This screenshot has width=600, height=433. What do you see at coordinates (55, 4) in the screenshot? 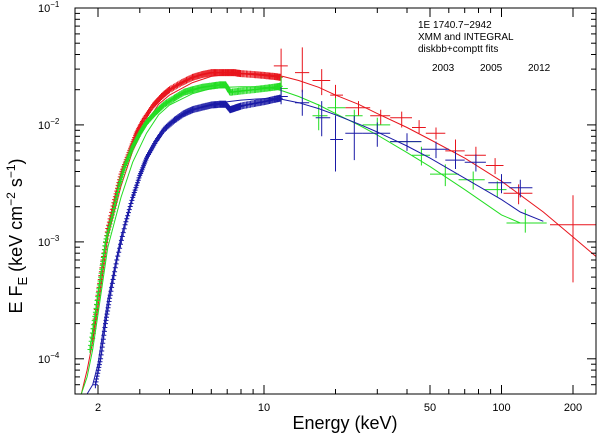
I see `y-tick-exponent: −1` at bounding box center [55, 4].